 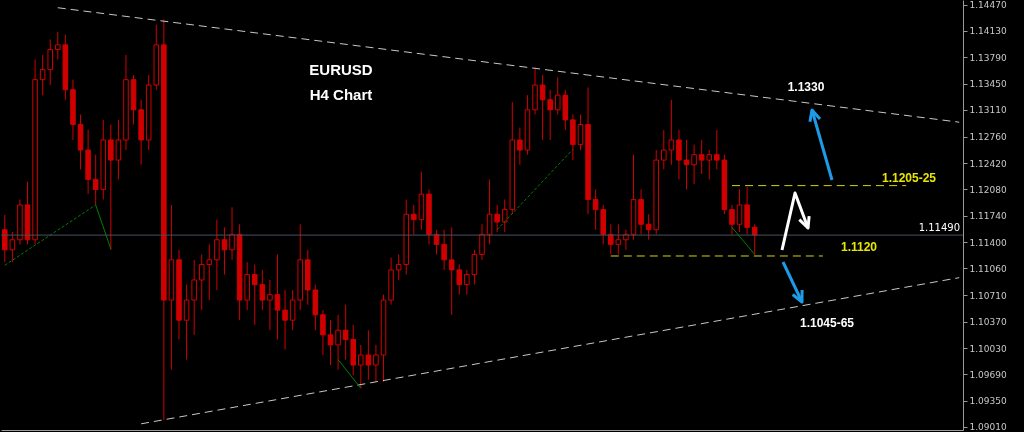 What do you see at coordinates (988, 268) in the screenshot?
I see `y-tick-label: 1.11060` at bounding box center [988, 268].